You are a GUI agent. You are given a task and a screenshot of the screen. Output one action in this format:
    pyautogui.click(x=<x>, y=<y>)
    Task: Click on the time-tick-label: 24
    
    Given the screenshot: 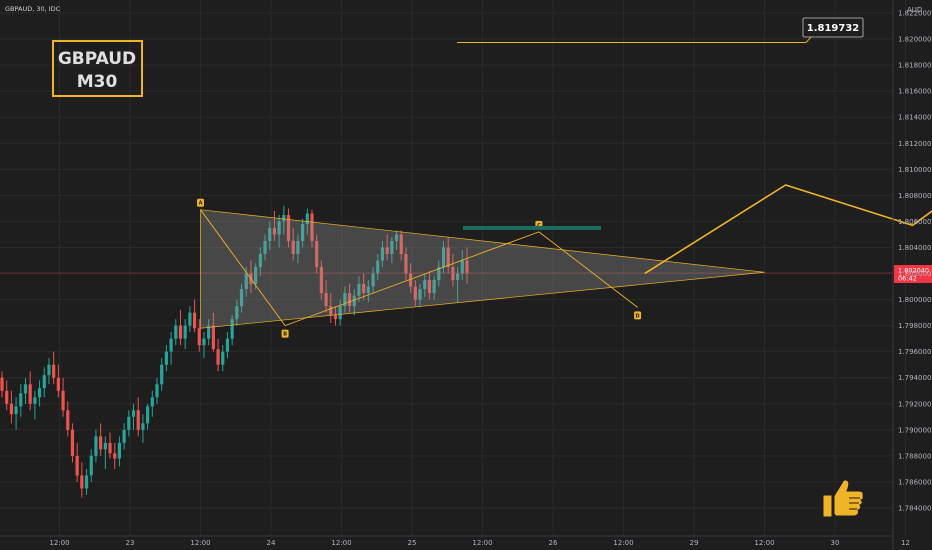 What is the action you would take?
    pyautogui.click(x=271, y=543)
    